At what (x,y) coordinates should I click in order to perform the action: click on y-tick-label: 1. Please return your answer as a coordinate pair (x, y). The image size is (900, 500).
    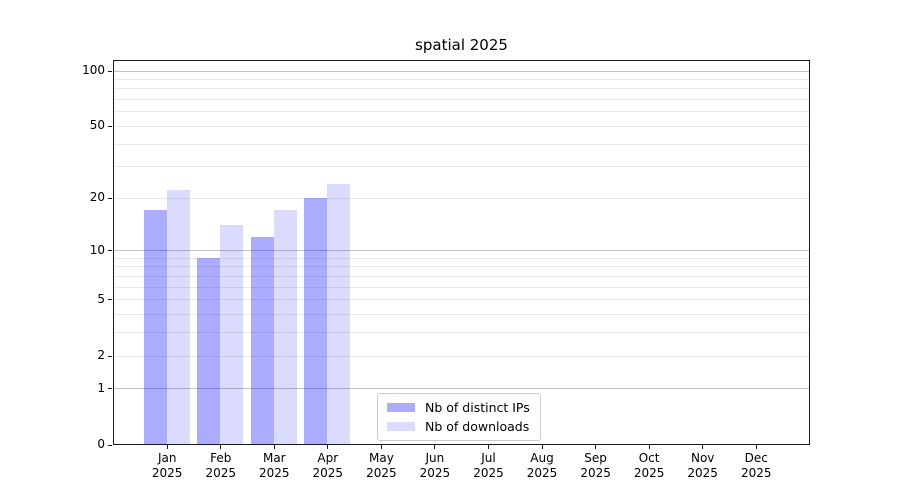
    Looking at the image, I should click on (101, 387).